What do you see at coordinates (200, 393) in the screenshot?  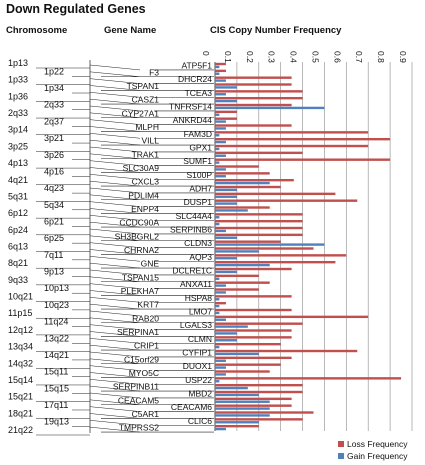 I see `gene-label: MBD2` at bounding box center [200, 393].